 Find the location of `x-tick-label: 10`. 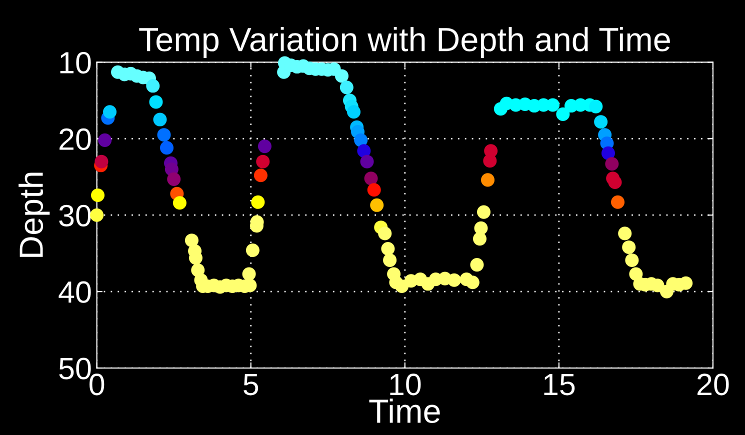

x-tick-label: 10 is located at coordinates (405, 385).